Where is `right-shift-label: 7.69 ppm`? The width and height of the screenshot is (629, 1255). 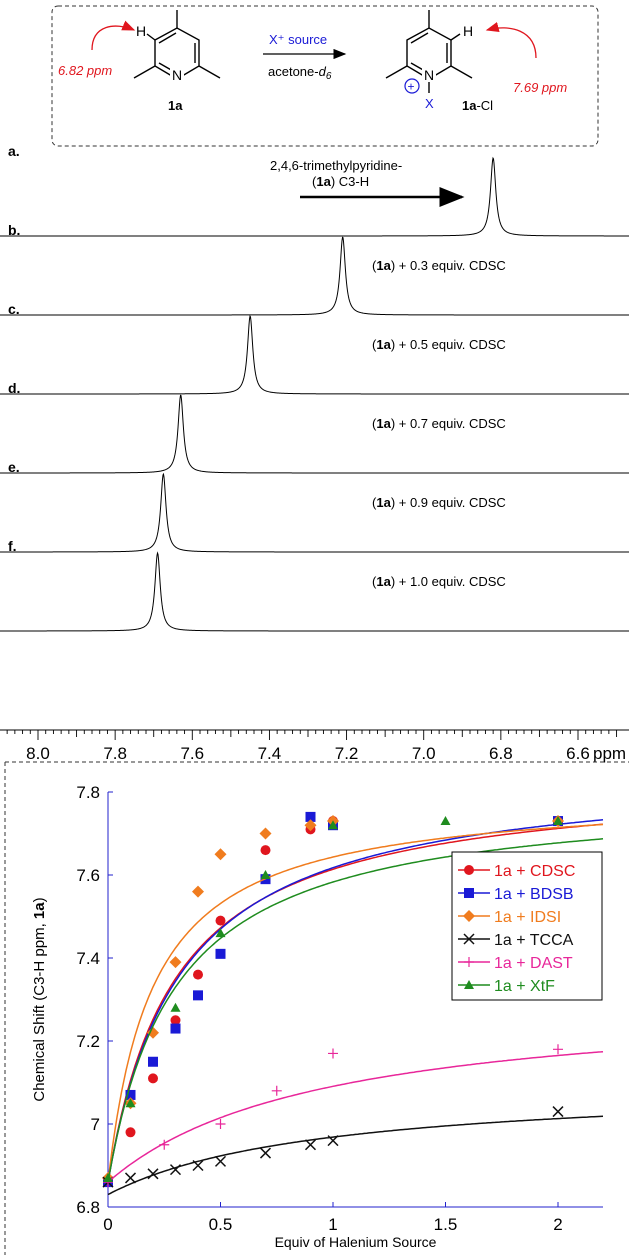 right-shift-label: 7.69 ppm is located at coordinates (540, 87).